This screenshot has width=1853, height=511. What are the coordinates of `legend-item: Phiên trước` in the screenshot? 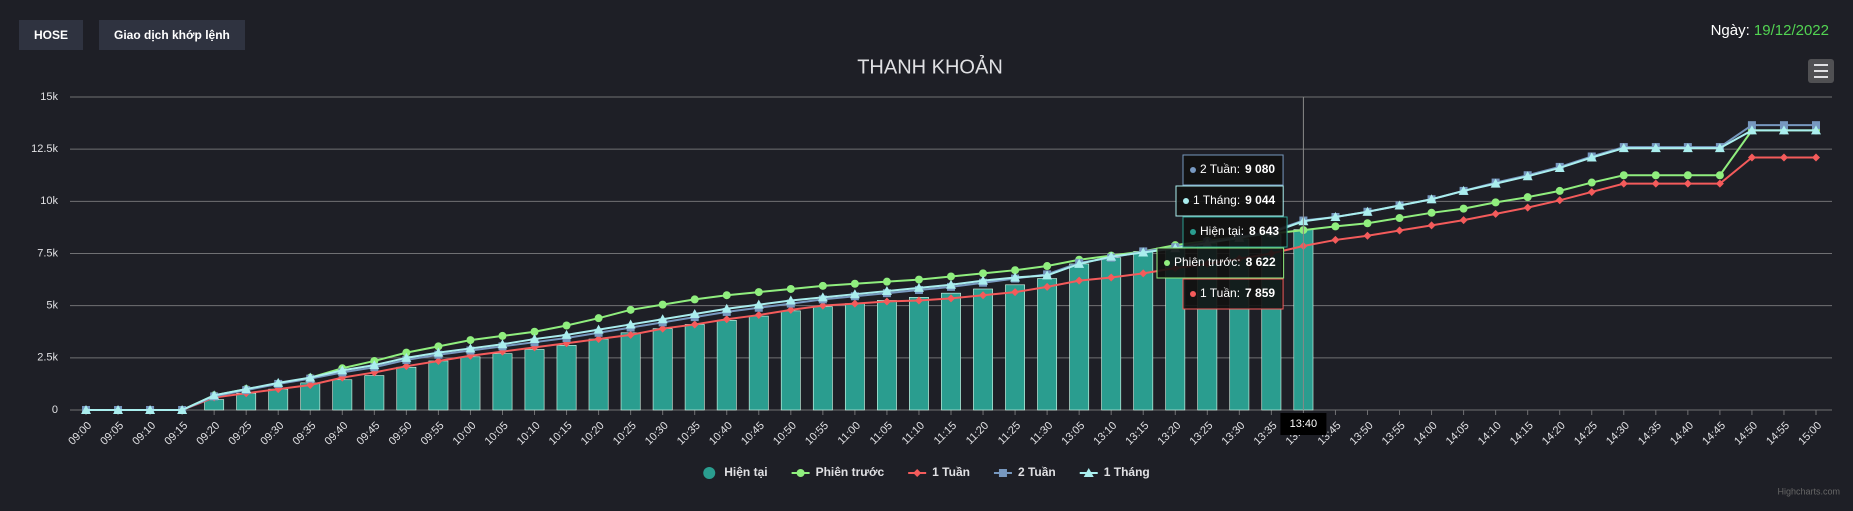 It's located at (838, 472).